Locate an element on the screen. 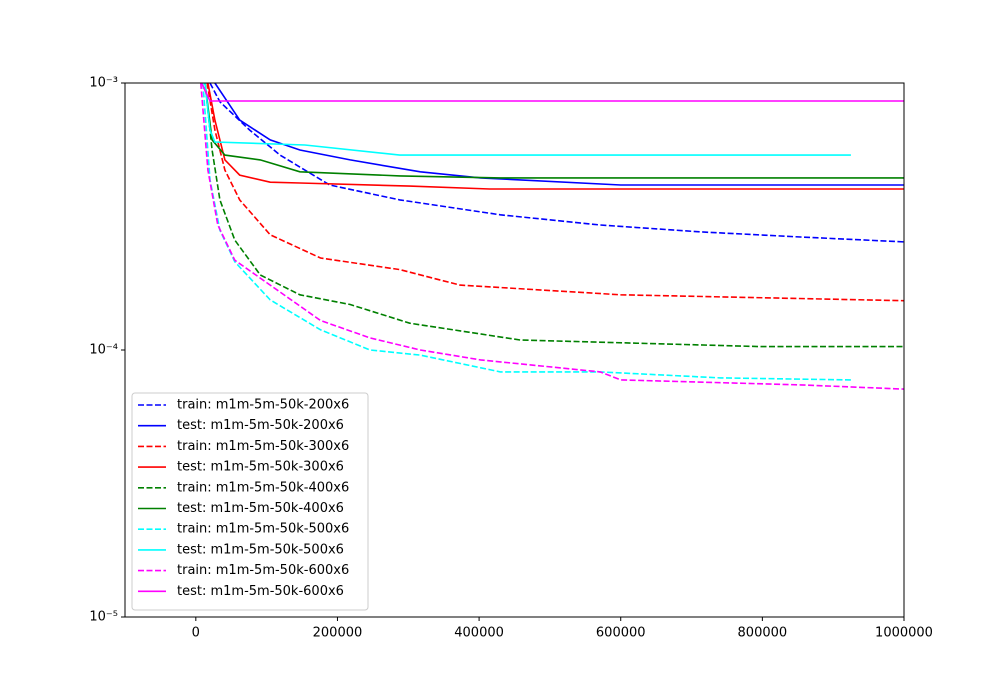 The height and width of the screenshot is (694, 1003). legend-label: train: m1m-5m-50k-300x6 is located at coordinates (263, 446).